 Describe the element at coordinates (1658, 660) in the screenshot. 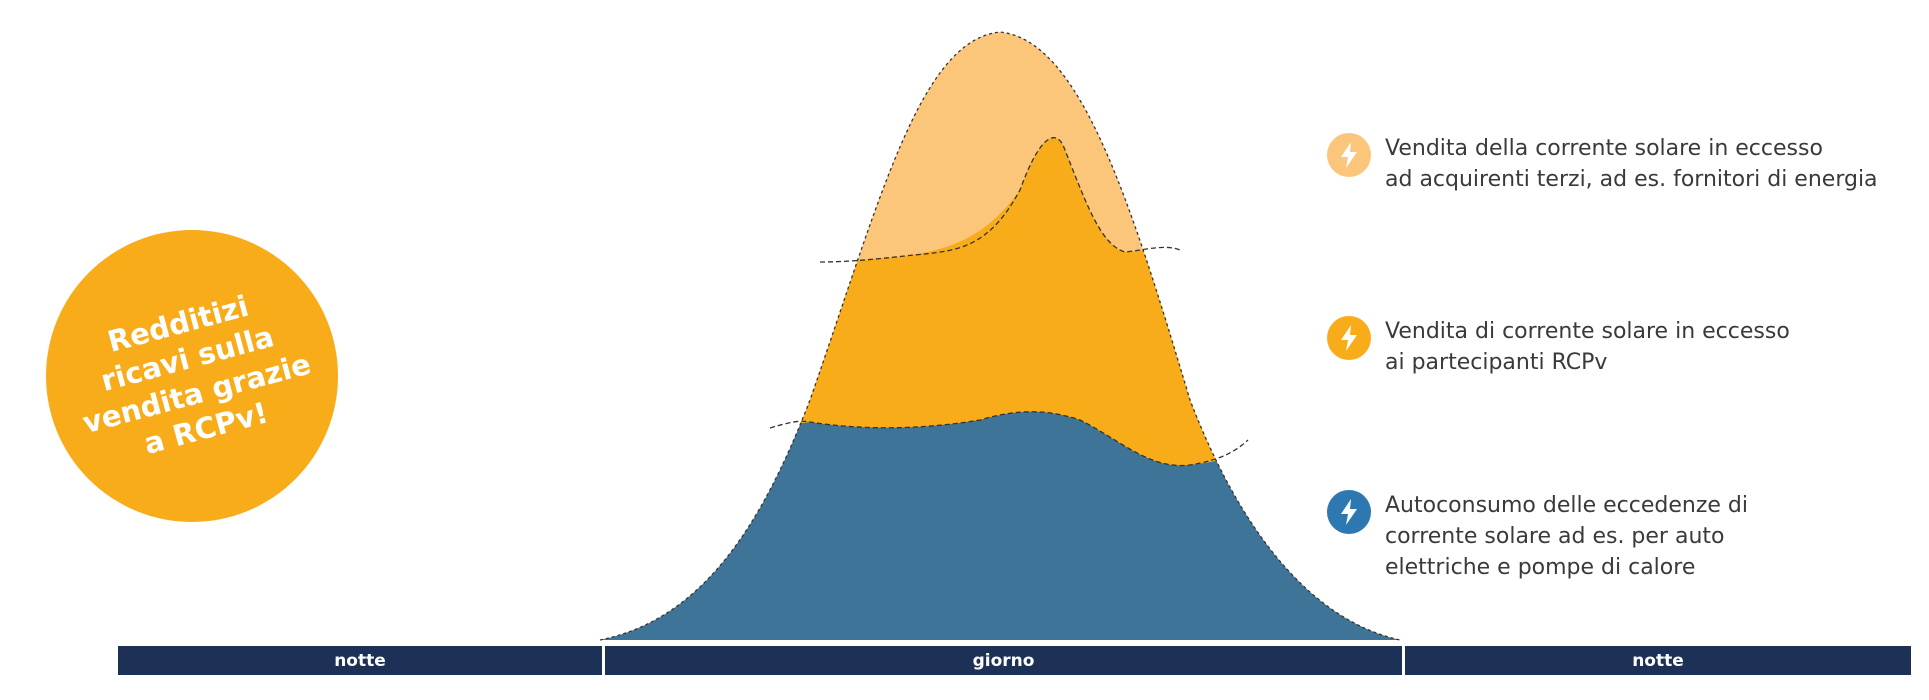

I see `timeline-night-right: notte` at that location.